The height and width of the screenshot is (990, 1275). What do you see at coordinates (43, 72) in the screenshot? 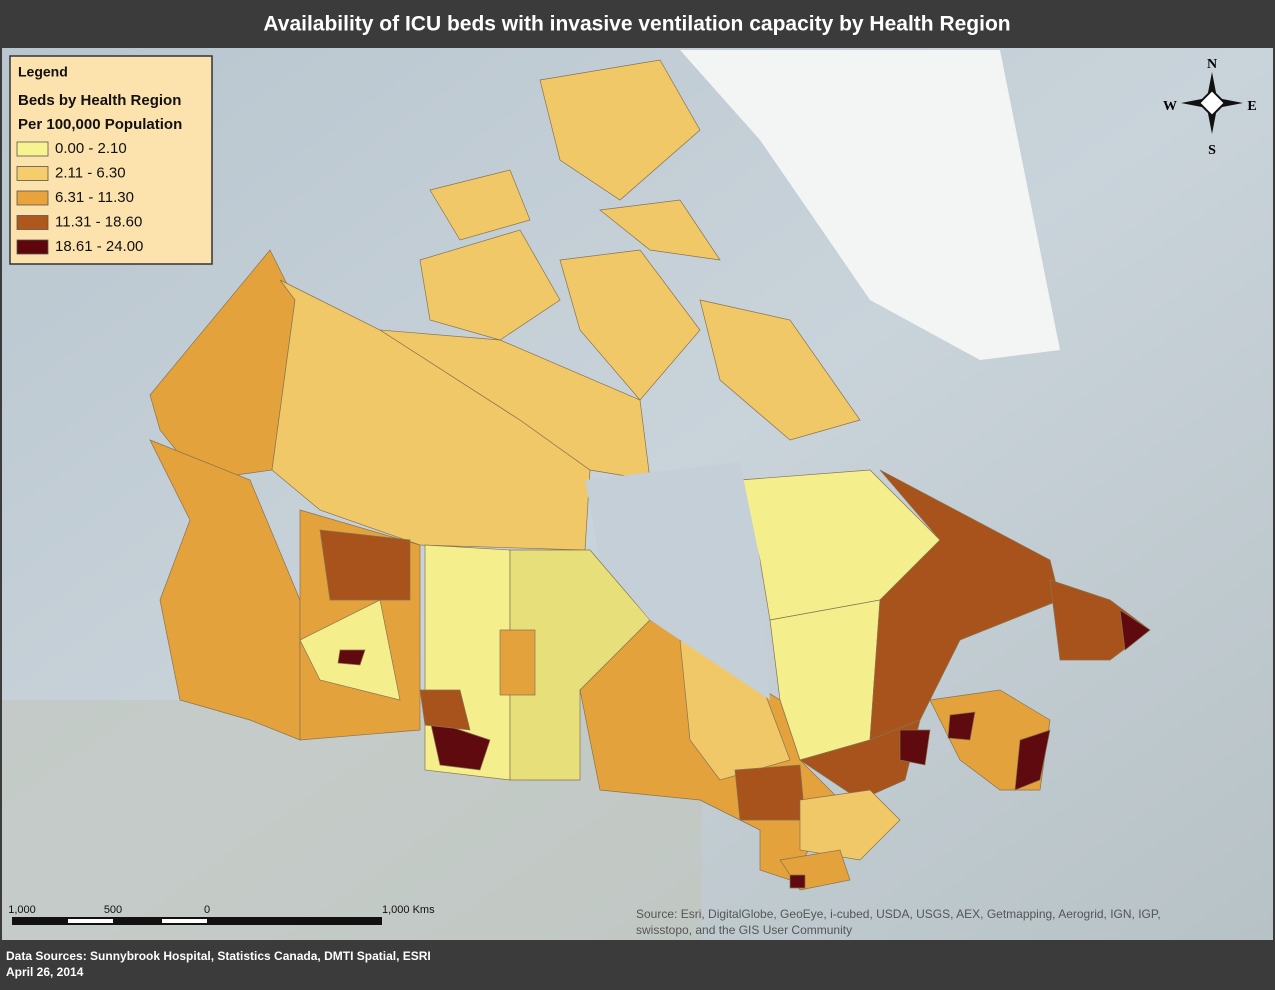
I see `legend-heading: Legend` at bounding box center [43, 72].